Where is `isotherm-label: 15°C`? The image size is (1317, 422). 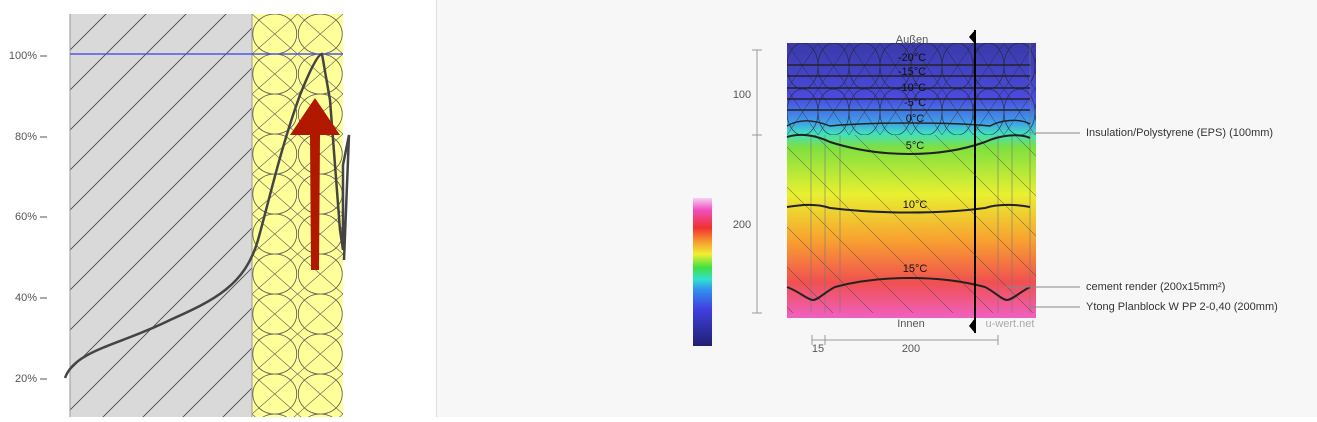
isotherm-label: 15°C is located at coordinates (915, 269).